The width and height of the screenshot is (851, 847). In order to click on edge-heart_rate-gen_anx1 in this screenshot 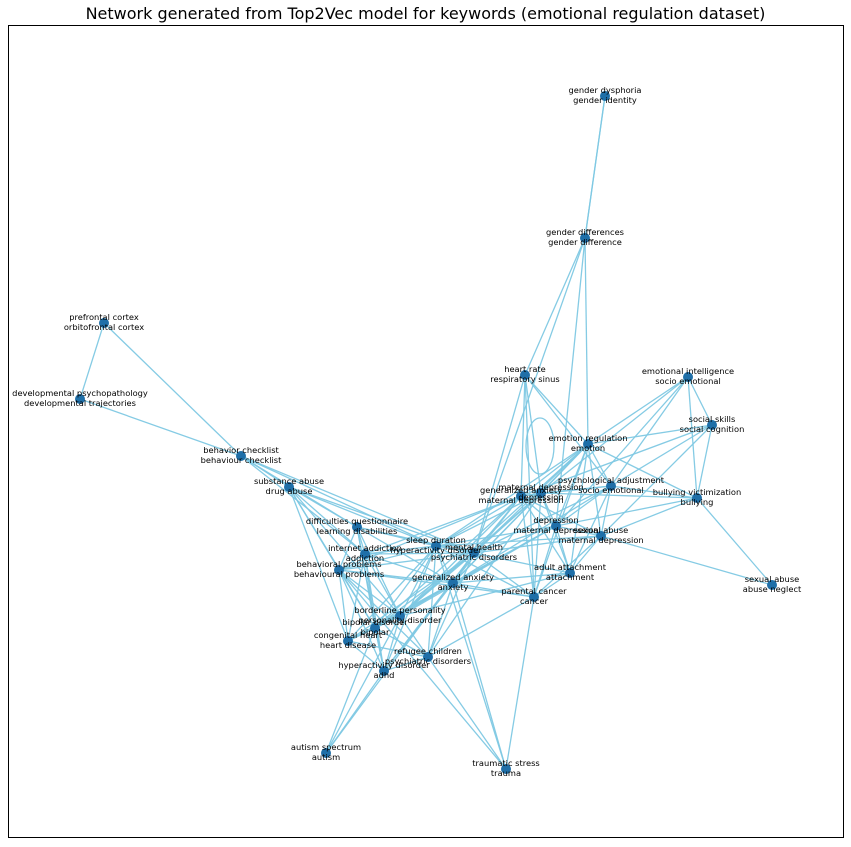, I will do `click(523, 435)`.